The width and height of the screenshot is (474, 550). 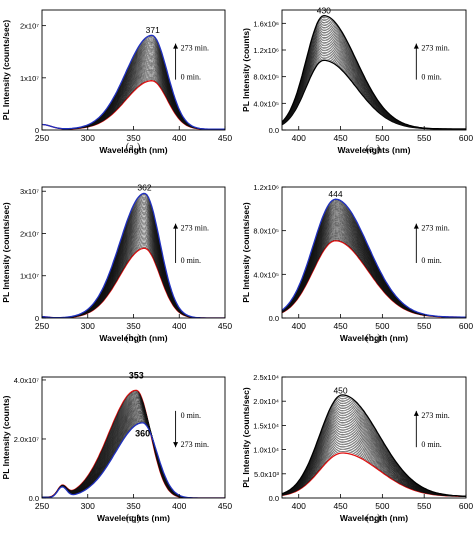 What do you see at coordinates (373, 518) in the screenshot?
I see `panel-caption: (c₂)` at bounding box center [373, 518].